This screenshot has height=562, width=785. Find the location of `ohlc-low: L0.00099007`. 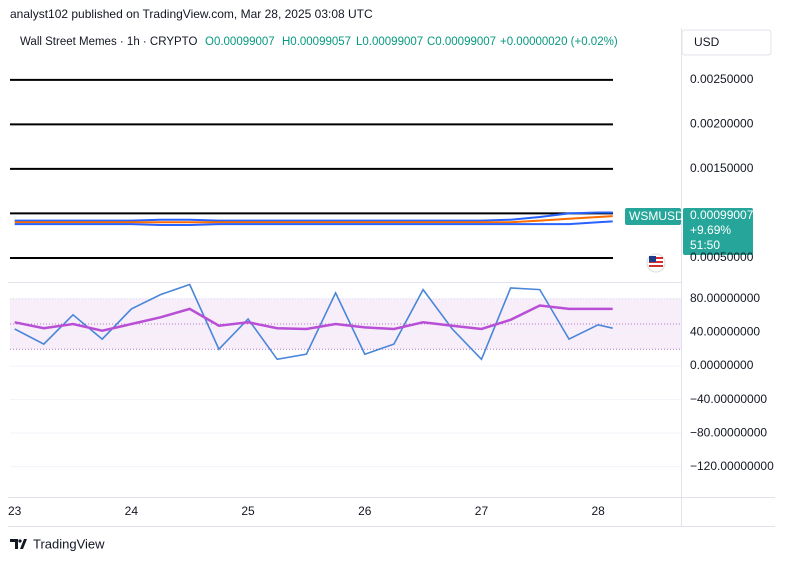

ohlc-low: L0.00099007 is located at coordinates (389, 42).